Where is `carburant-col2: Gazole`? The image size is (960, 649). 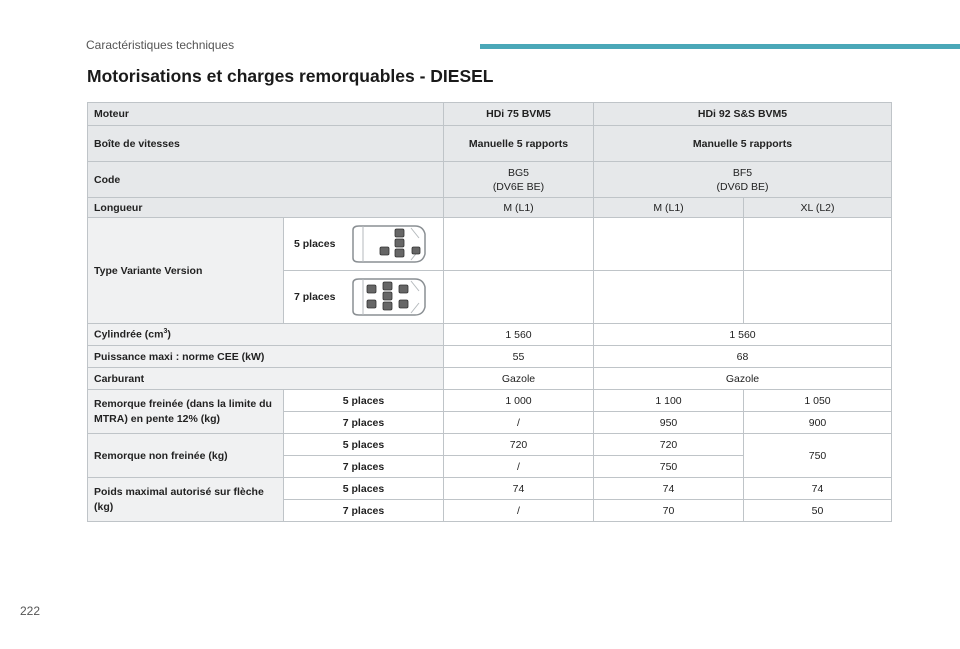 carburant-col2: Gazole is located at coordinates (742, 378).